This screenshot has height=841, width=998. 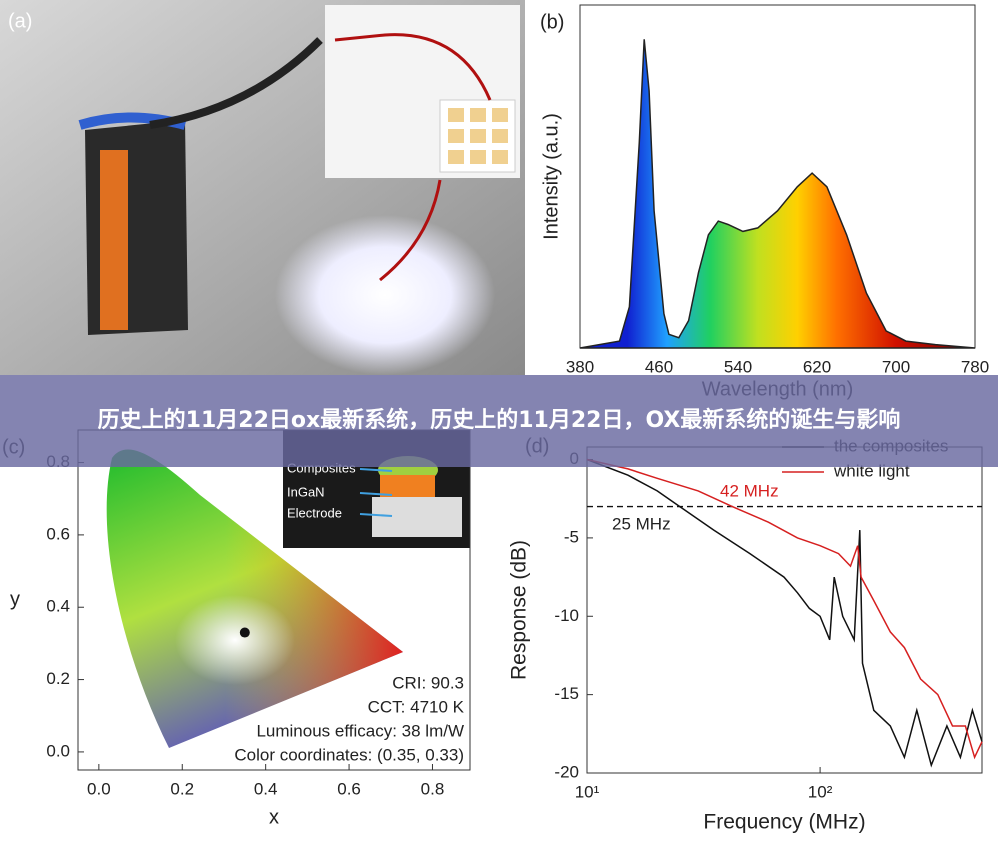 What do you see at coordinates (417, 517) in the screenshot?
I see `electrode` at bounding box center [417, 517].